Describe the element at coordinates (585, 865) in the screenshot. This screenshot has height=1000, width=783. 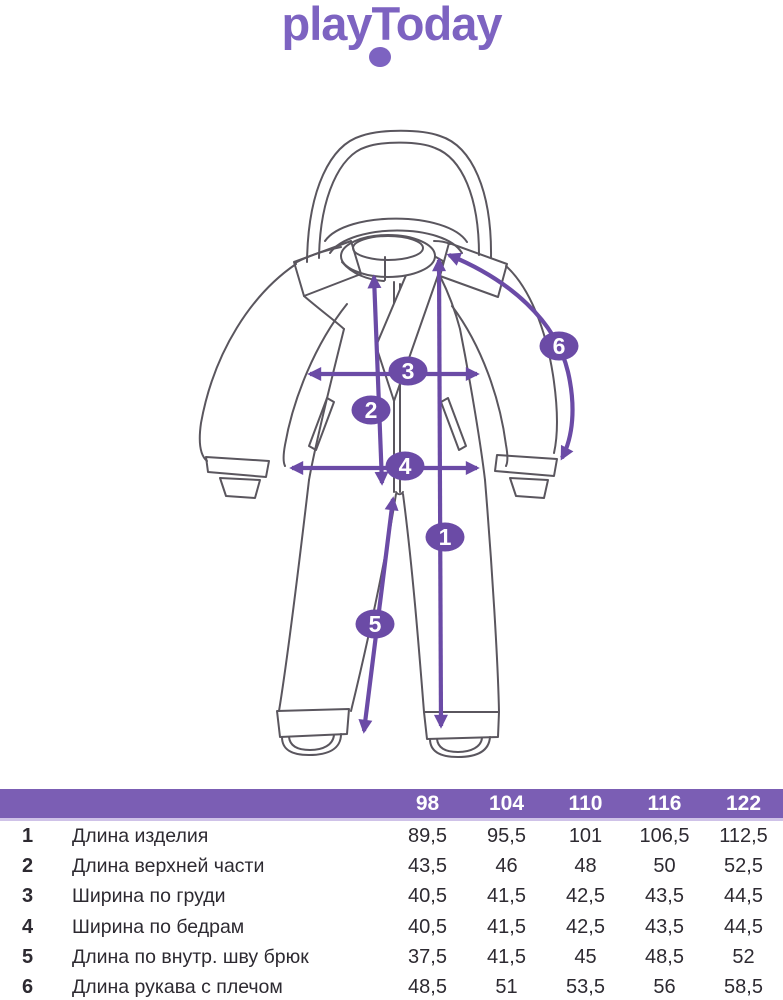
I see `cell-value: 48` at that location.